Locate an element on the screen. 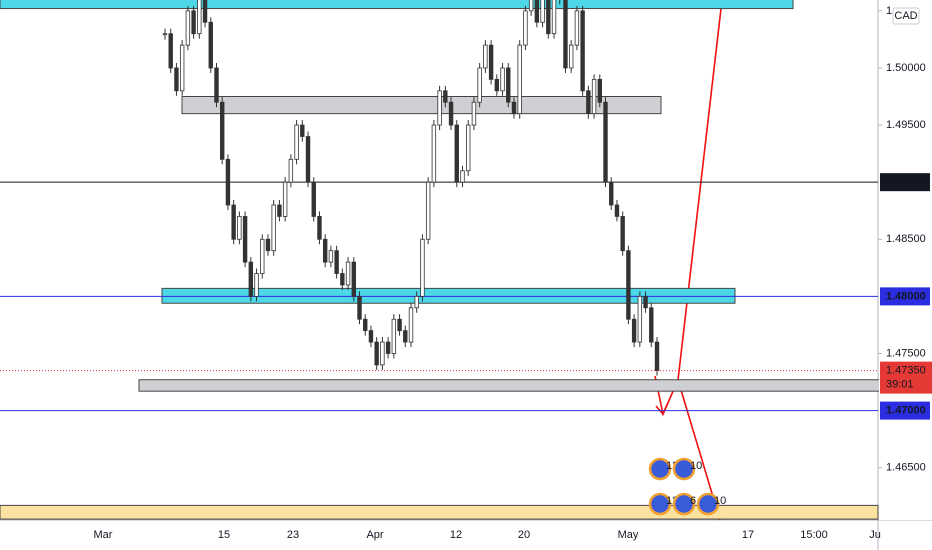 The height and width of the screenshot is (550, 932). time-label: 20 is located at coordinates (524, 535).